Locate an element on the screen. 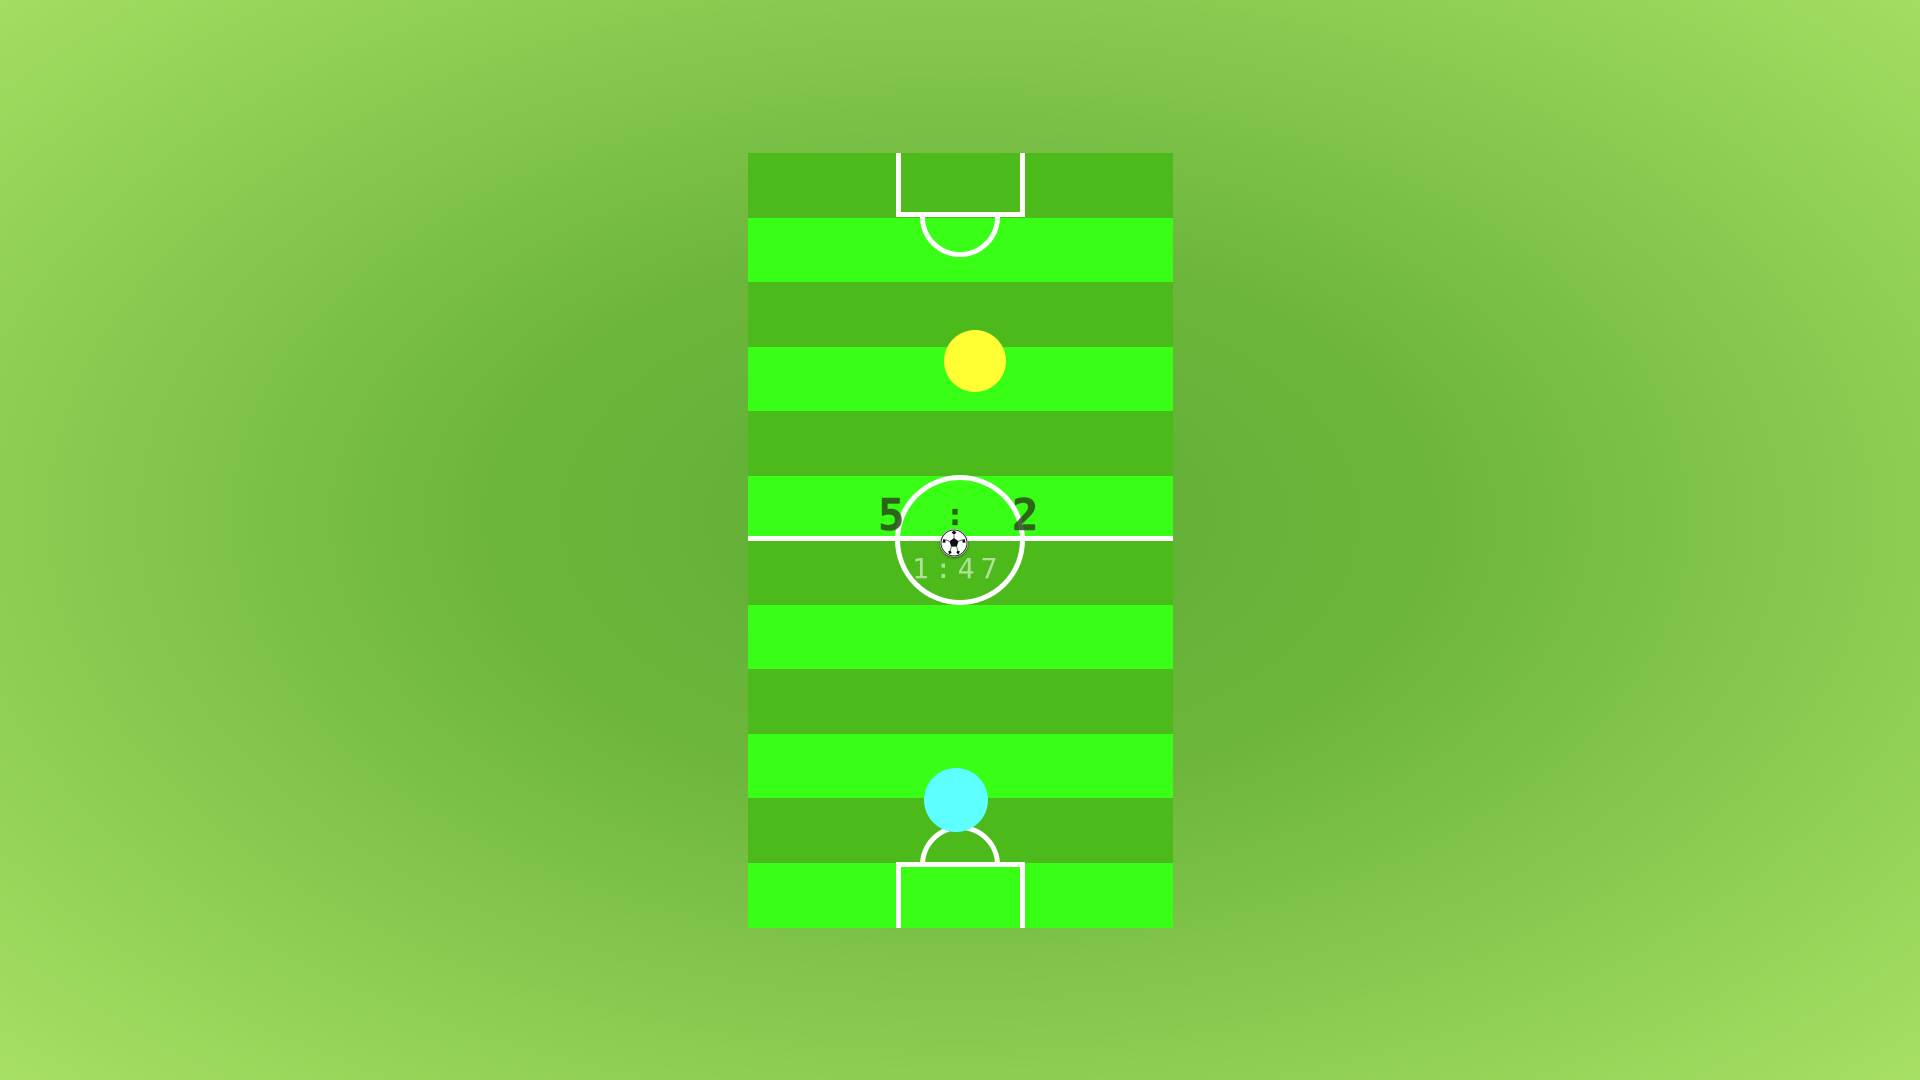 The width and height of the screenshot is (1920, 1080). soccer-ball-icon is located at coordinates (954, 543).